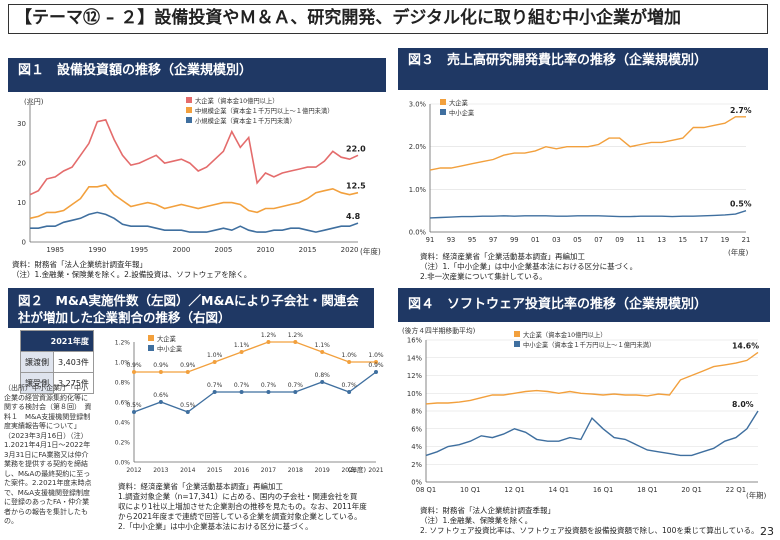 This screenshot has width=780, height=540. I want to click on ma-table-value: 3,275件, so click(73, 383).